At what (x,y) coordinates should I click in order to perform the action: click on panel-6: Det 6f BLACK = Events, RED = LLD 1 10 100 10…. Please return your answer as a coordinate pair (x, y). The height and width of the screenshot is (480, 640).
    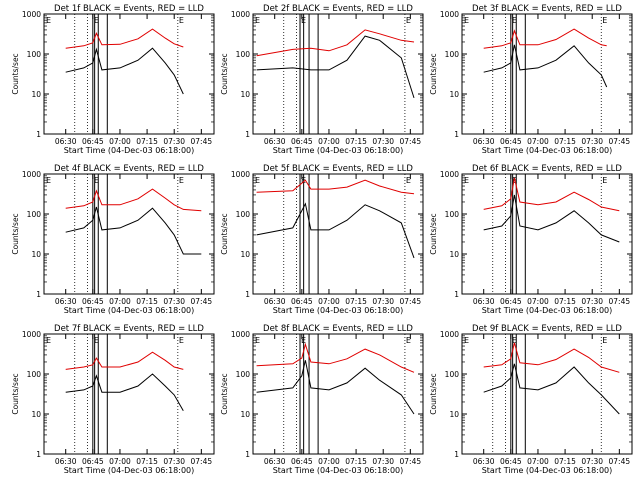
    Looking at the image, I should click on (531, 239).